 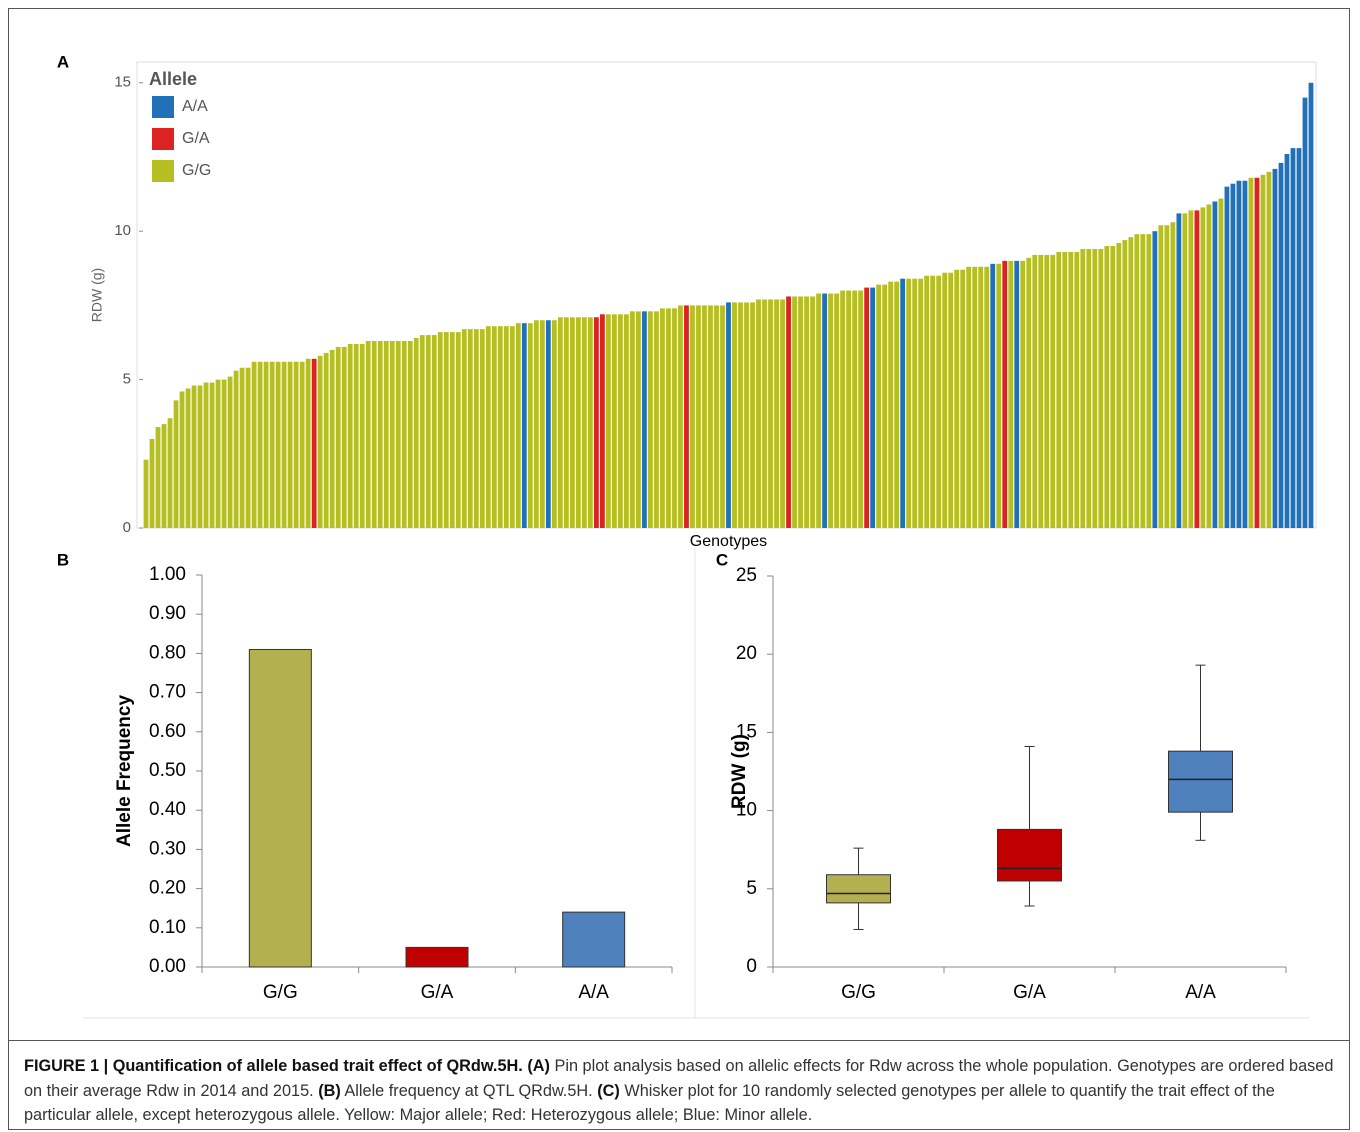 What do you see at coordinates (173, 79) in the screenshot?
I see `legend-title: Allele` at bounding box center [173, 79].